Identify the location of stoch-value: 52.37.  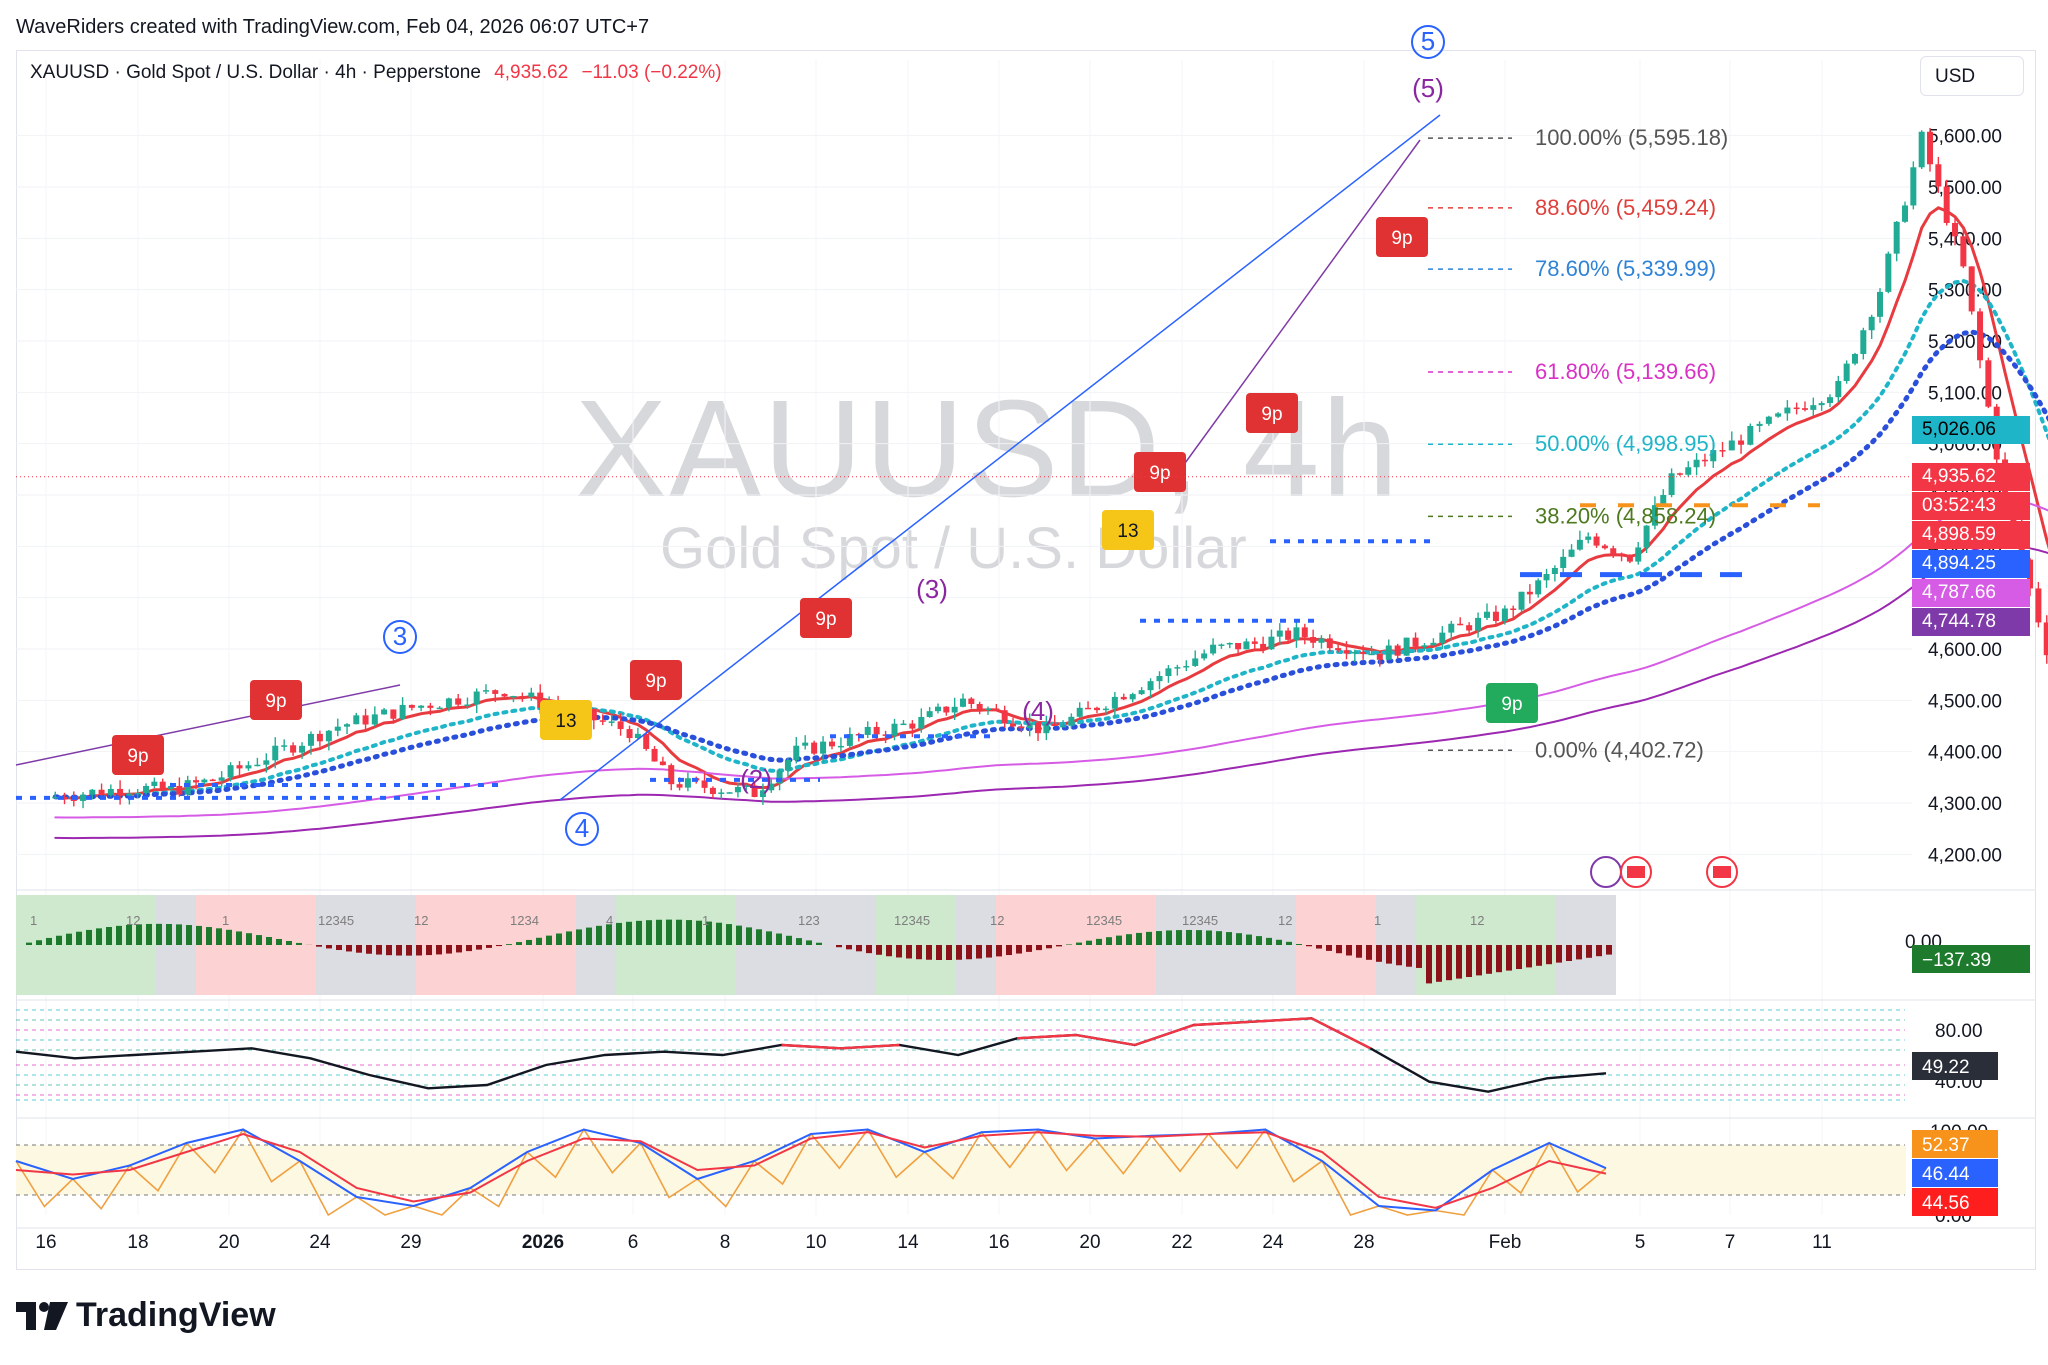
(1946, 1145).